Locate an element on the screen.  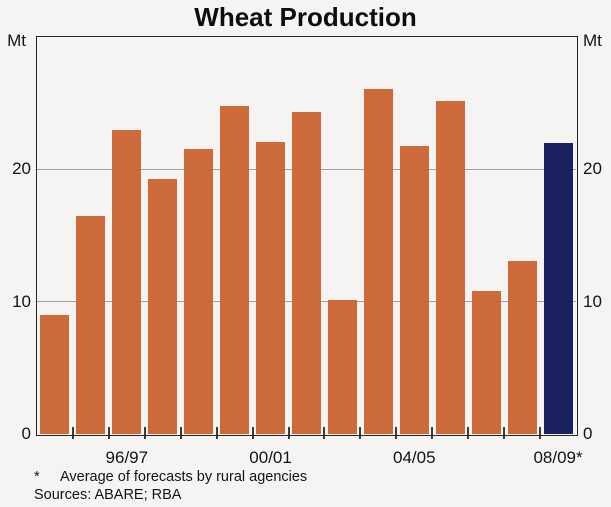
bar-05/06 is located at coordinates (450, 267).